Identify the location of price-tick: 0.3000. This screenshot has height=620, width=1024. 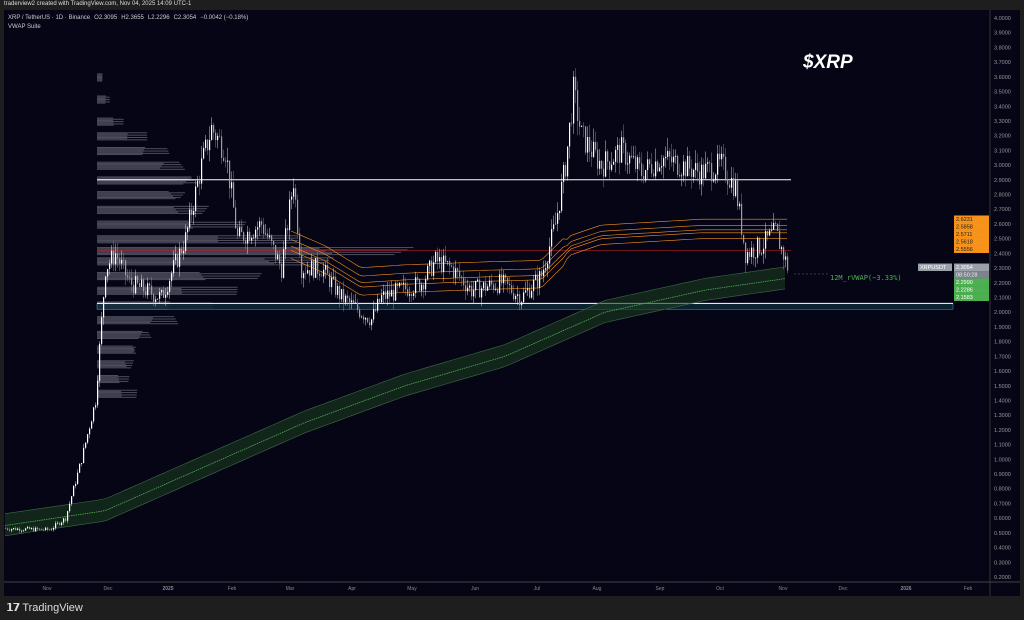
(1002, 563).